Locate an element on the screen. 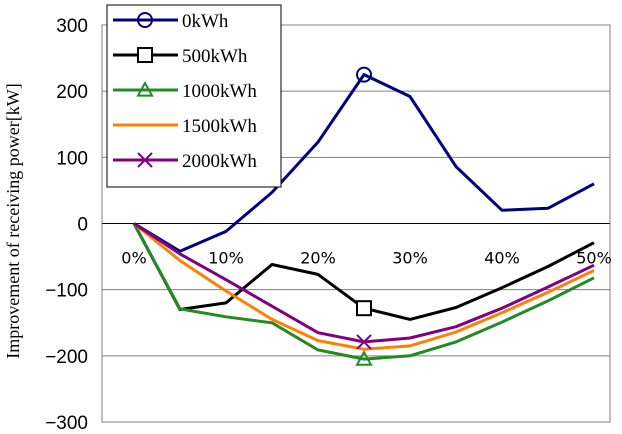  y-tick-label: −200 is located at coordinates (66, 357).